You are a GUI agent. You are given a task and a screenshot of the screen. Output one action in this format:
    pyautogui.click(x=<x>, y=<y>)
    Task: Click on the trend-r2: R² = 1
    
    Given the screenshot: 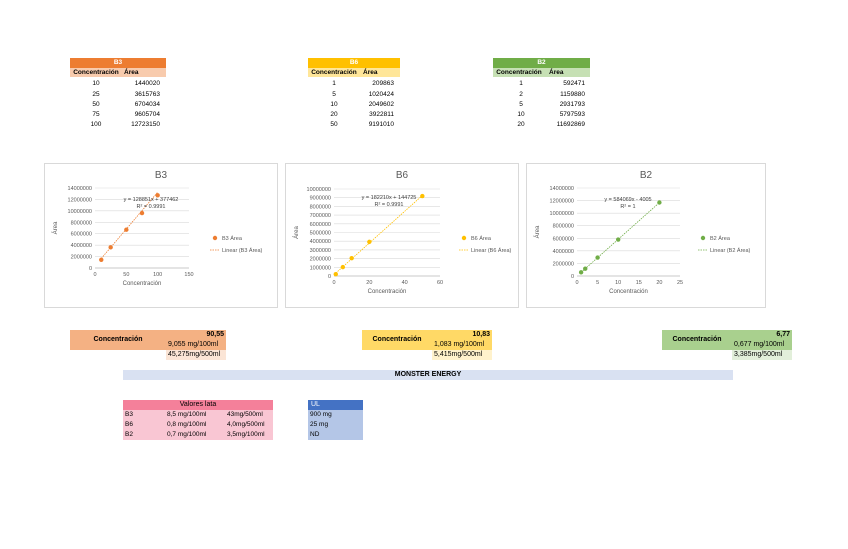 What is the action you would take?
    pyautogui.click(x=627, y=207)
    